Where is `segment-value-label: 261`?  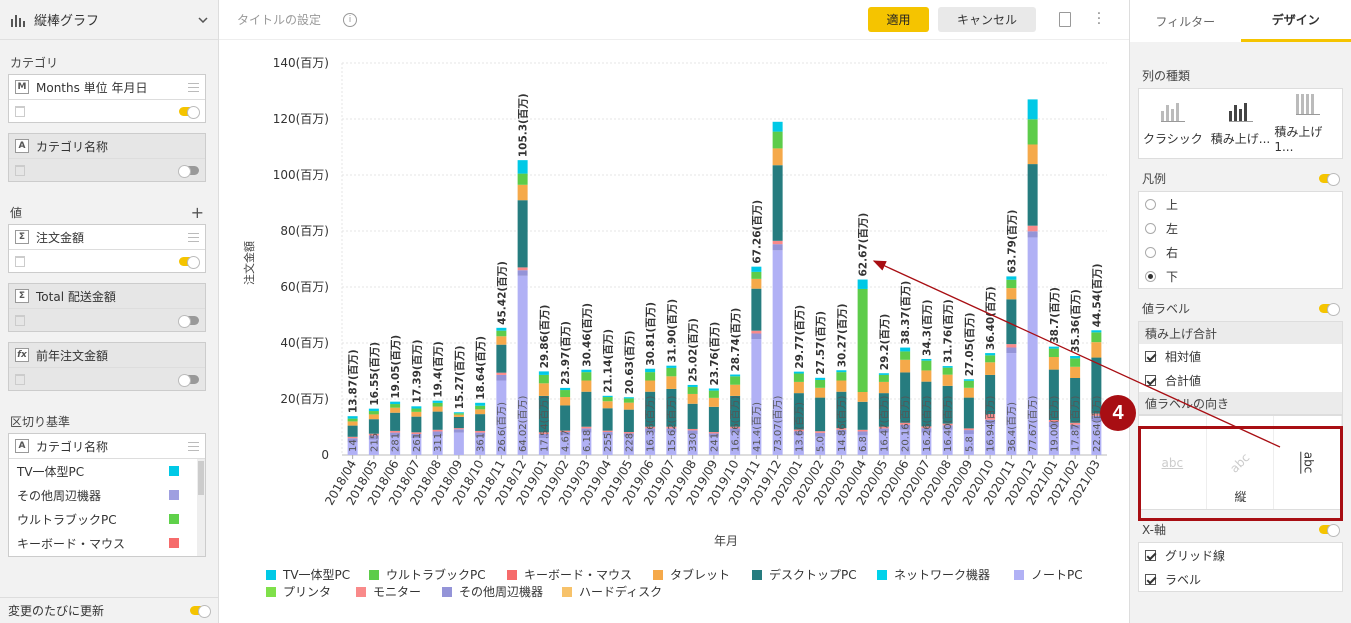 segment-value-label: 261 is located at coordinates (417, 442).